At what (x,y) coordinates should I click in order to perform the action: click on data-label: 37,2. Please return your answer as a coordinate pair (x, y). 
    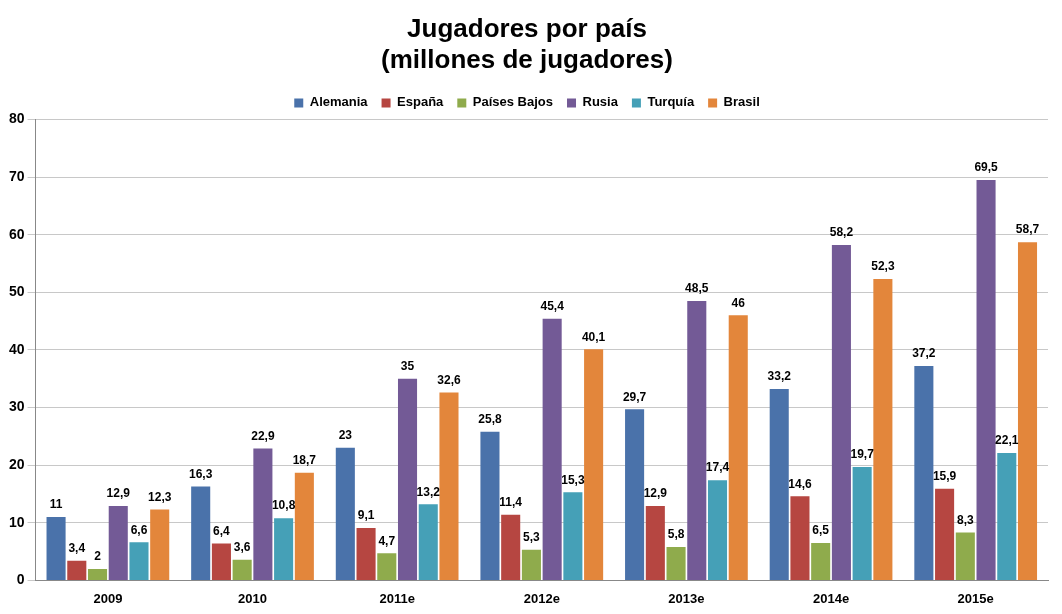
    Looking at the image, I should click on (924, 353).